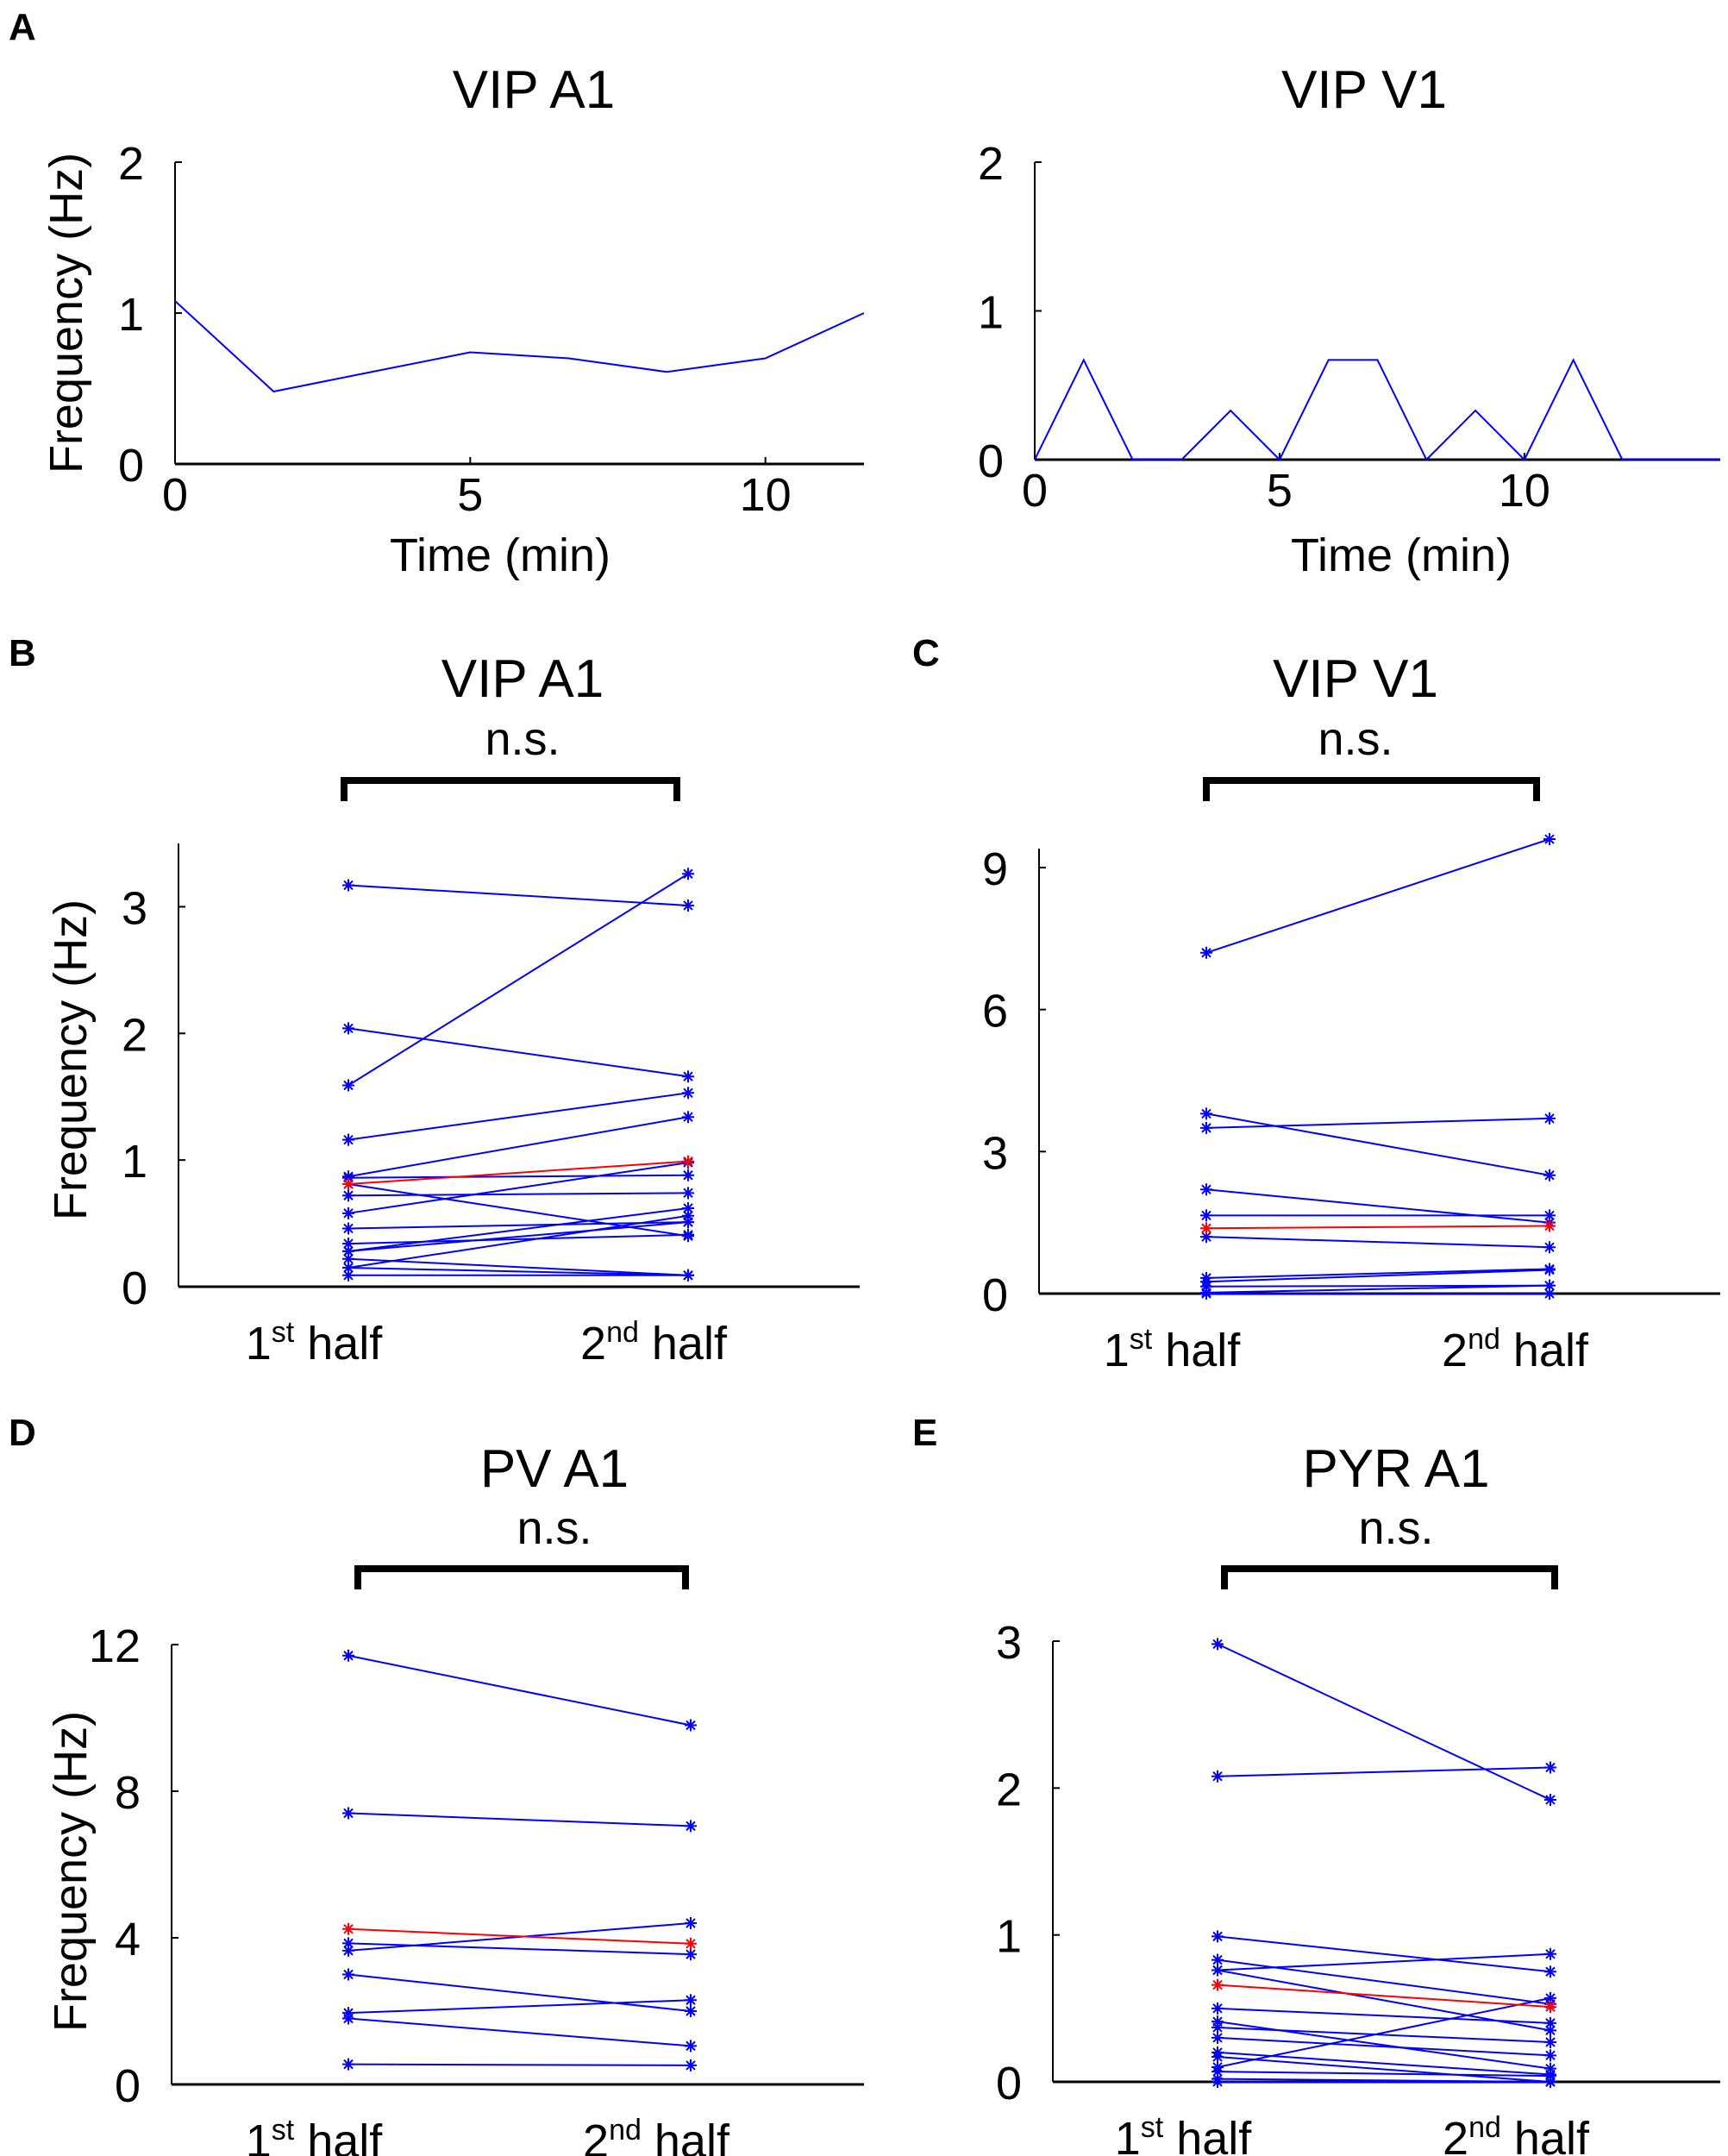 The width and height of the screenshot is (1728, 2156). I want to click on y-axis-label: Frequency (Hz), so click(67, 313).